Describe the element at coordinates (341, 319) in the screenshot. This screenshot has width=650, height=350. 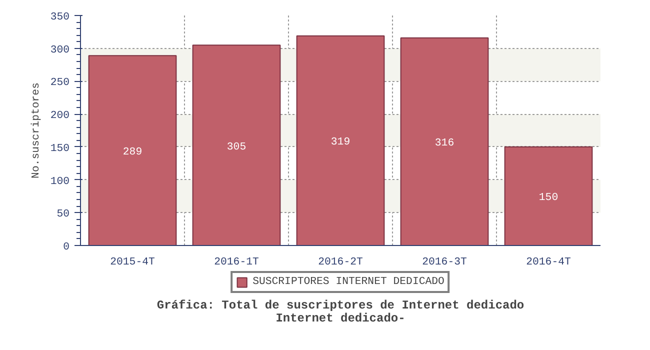
I see `text: Internet dedicado-` at that location.